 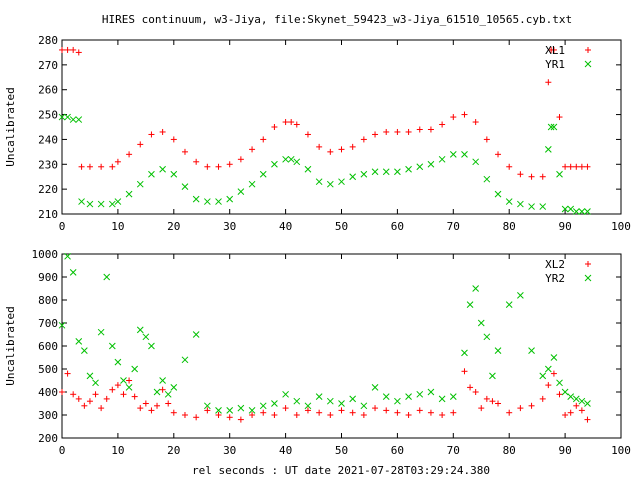 I want to click on top-y-tick-label: 220, so click(x=48, y=189).